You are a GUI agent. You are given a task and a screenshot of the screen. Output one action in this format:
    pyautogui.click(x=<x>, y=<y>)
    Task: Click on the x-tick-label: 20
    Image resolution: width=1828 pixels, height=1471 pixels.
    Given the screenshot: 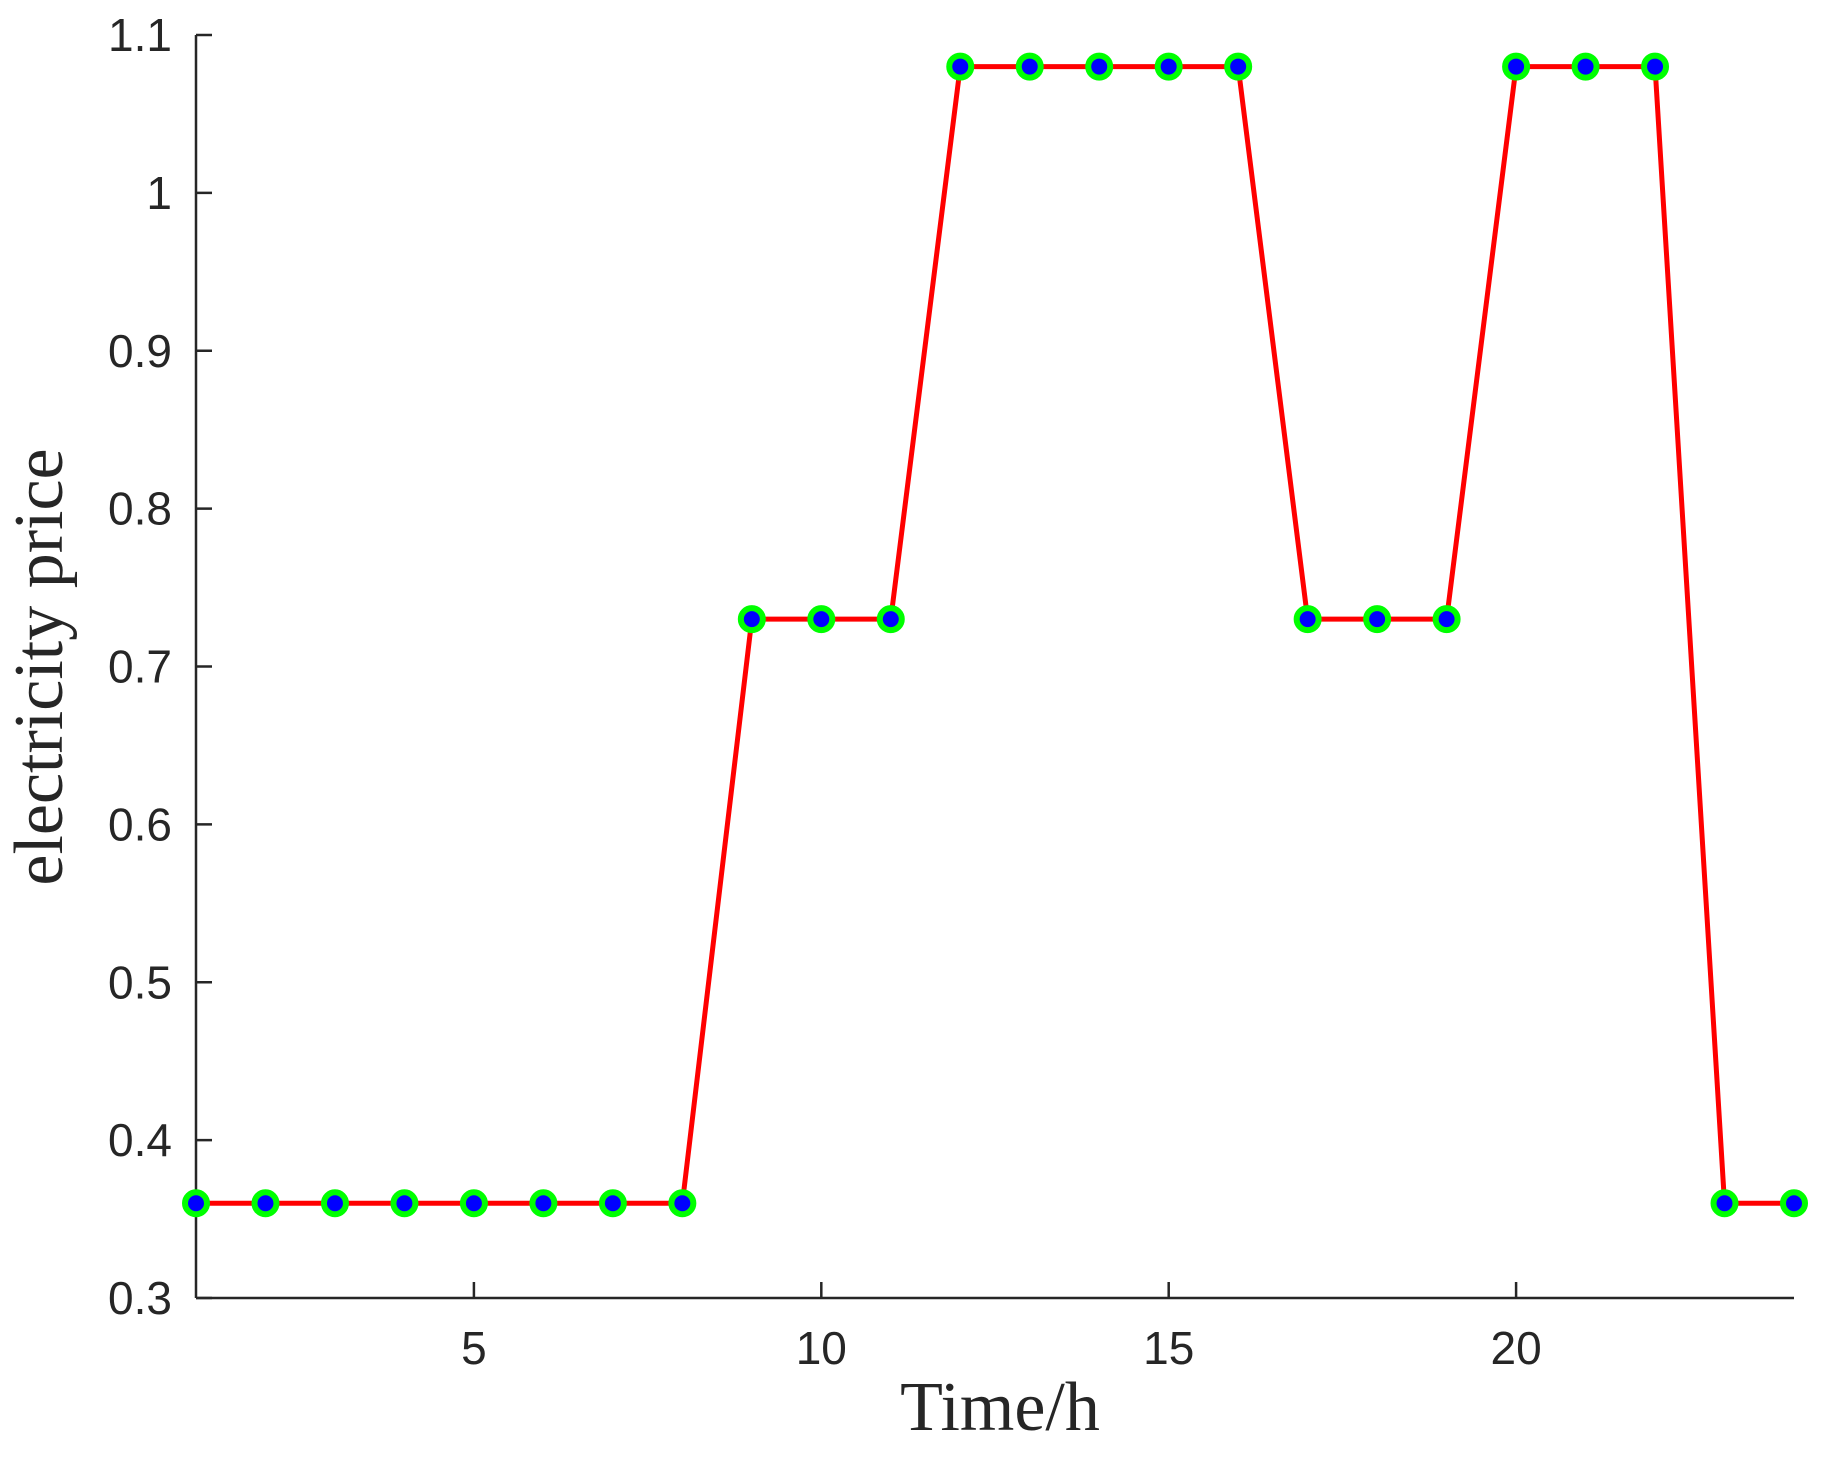 What is the action you would take?
    pyautogui.click(x=1516, y=1348)
    